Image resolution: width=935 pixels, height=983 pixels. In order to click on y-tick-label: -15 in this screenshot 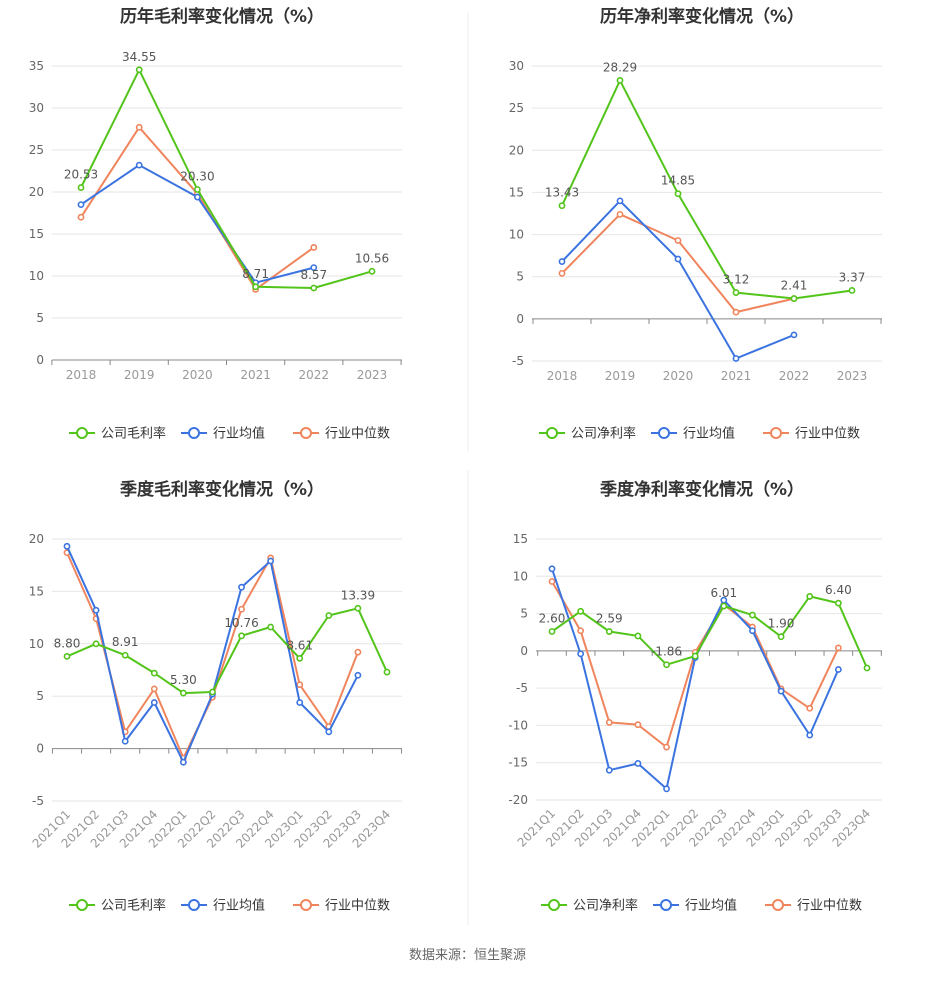, I will do `click(518, 763)`.